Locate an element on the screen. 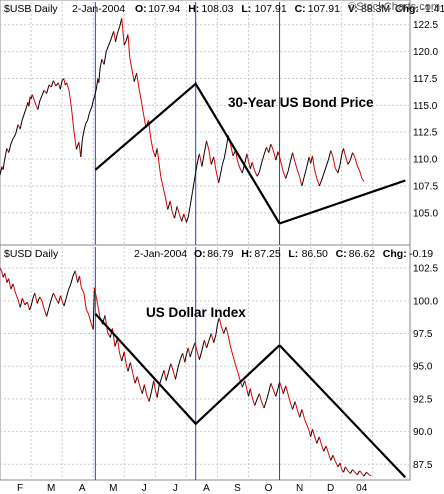  x-tick-label: 04 is located at coordinates (362, 488).